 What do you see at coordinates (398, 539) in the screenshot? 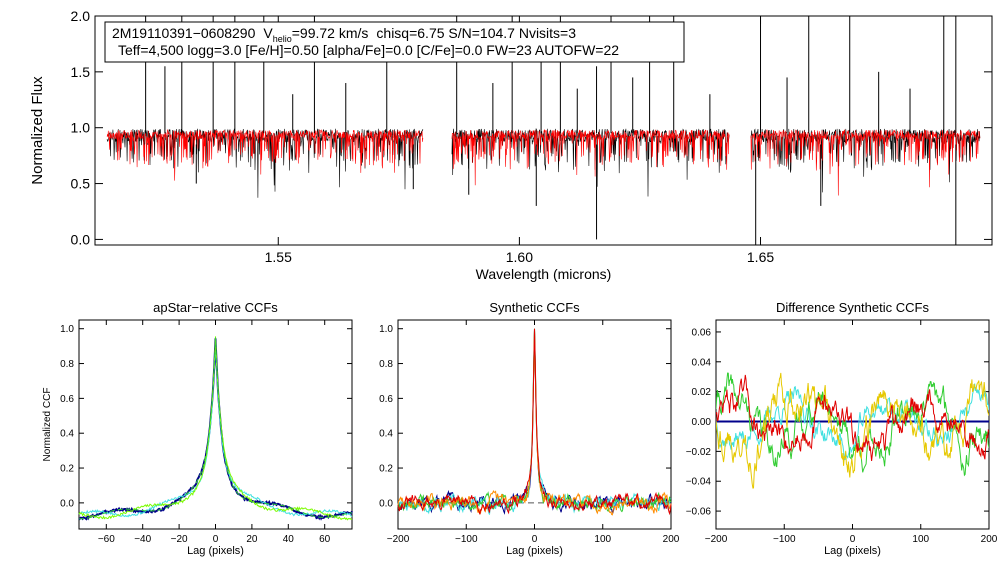
I see `synthetic-ccf-xtick-label: −200` at bounding box center [398, 539].